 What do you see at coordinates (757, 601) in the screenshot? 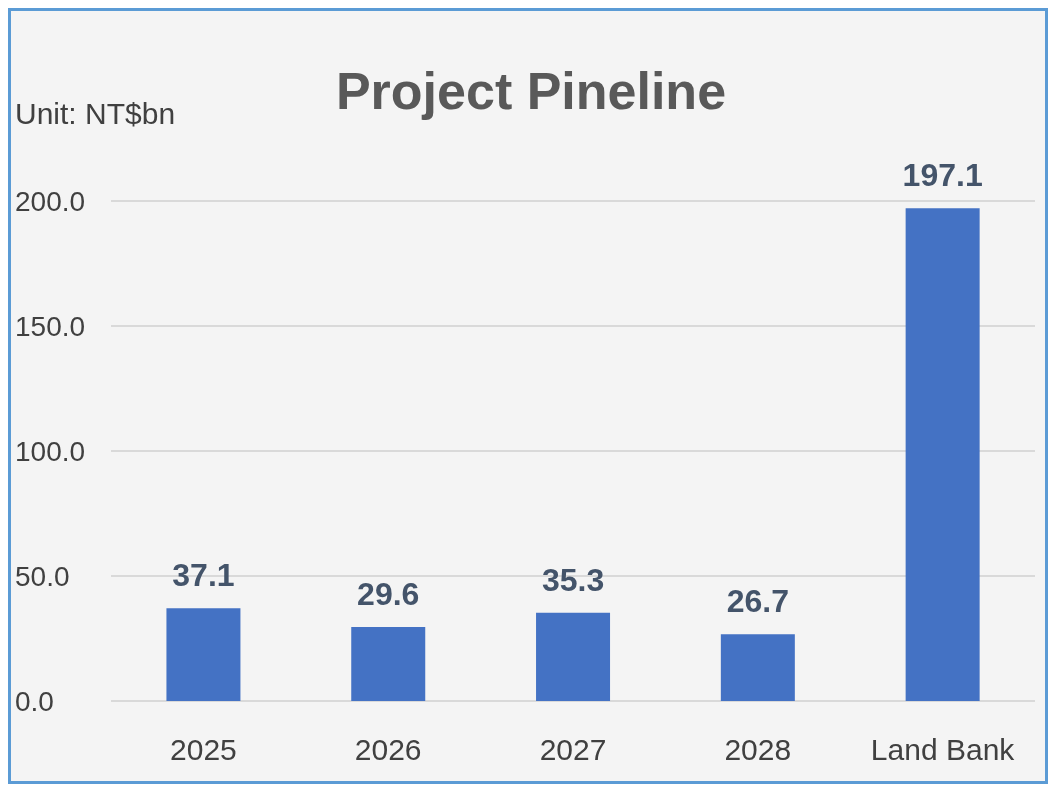
I see `data-label: 26.7` at bounding box center [757, 601].